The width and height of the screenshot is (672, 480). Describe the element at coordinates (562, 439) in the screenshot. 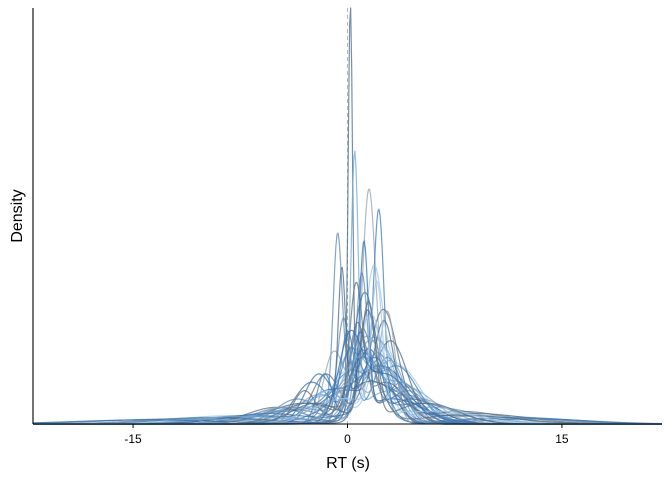

I see `x-tick-label: 15` at that location.